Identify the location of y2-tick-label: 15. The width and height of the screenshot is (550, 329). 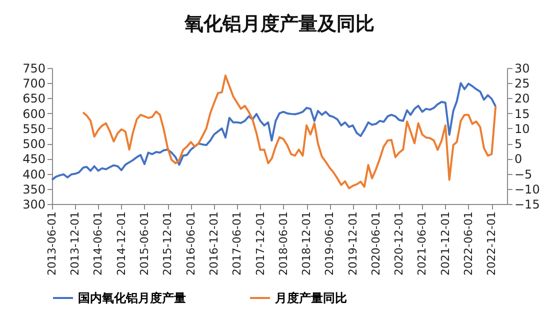
(522, 113).